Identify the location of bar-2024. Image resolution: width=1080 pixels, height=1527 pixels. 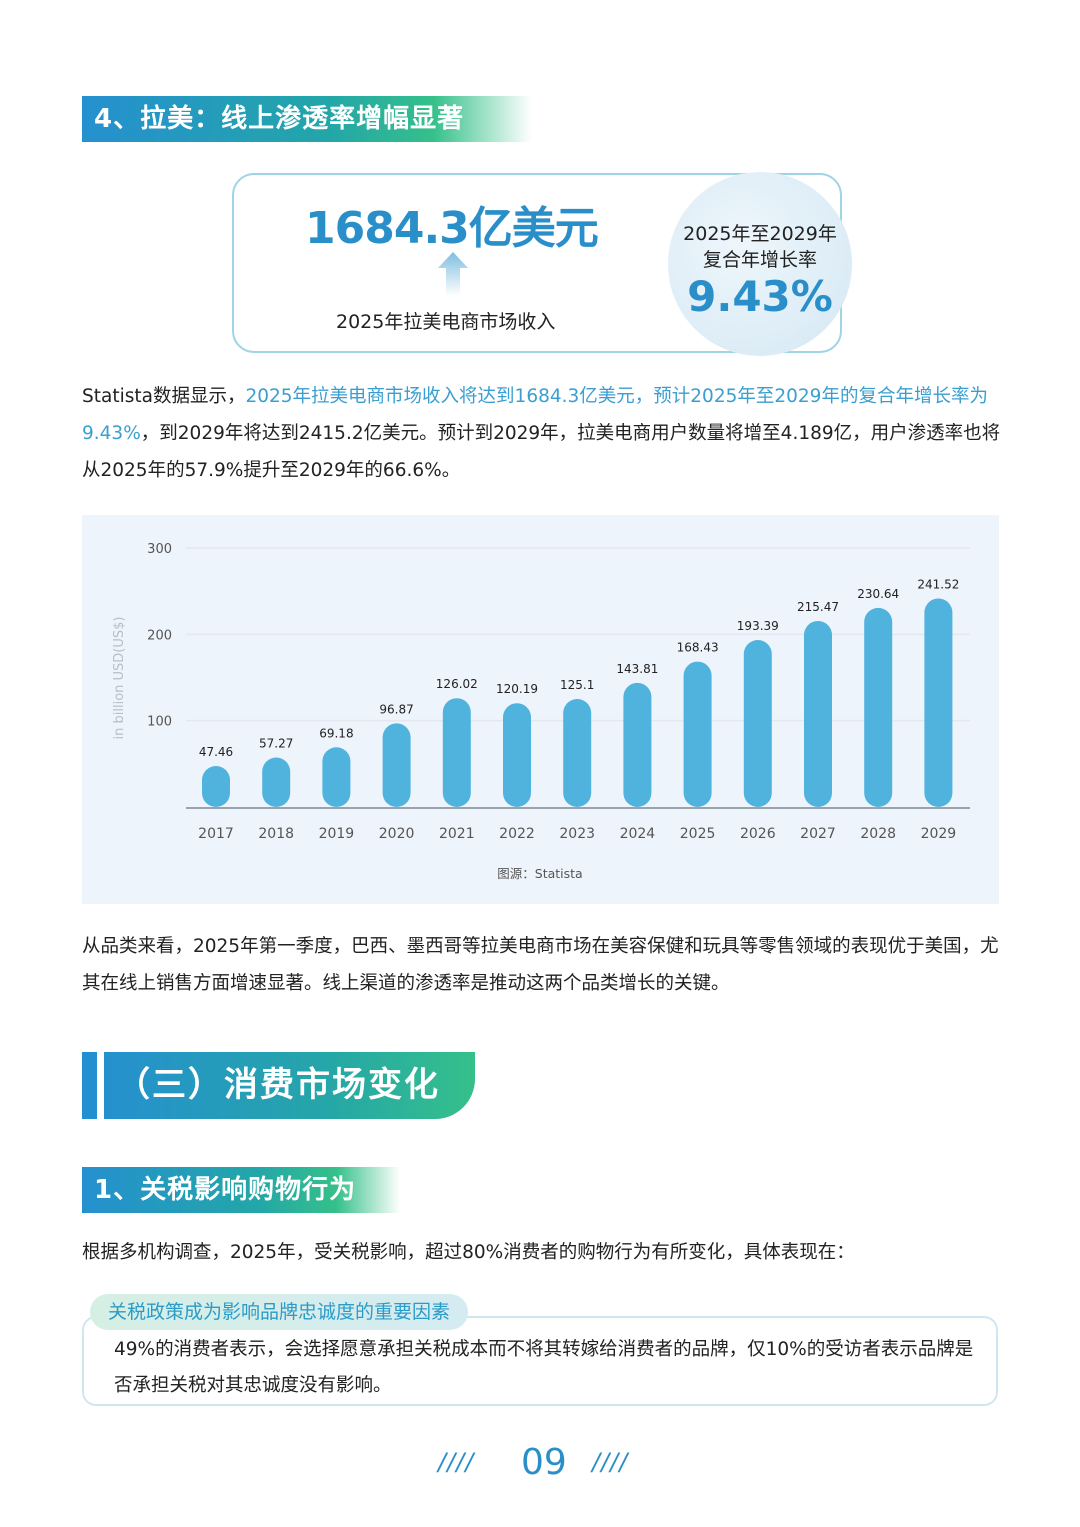
(637, 744).